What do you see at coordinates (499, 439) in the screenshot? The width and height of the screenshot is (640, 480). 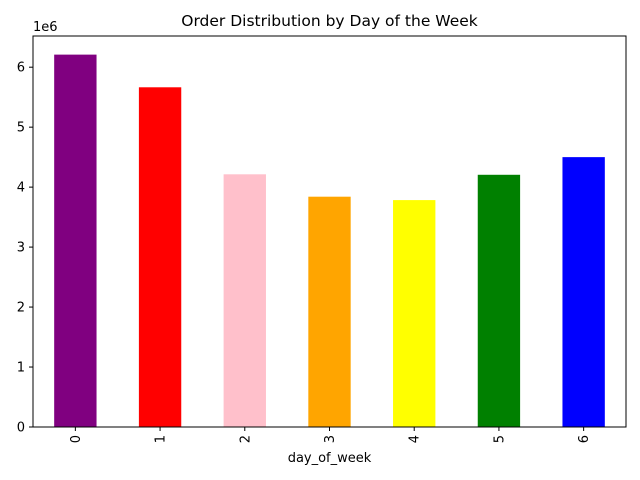 I see `x-tick-label: 5` at bounding box center [499, 439].